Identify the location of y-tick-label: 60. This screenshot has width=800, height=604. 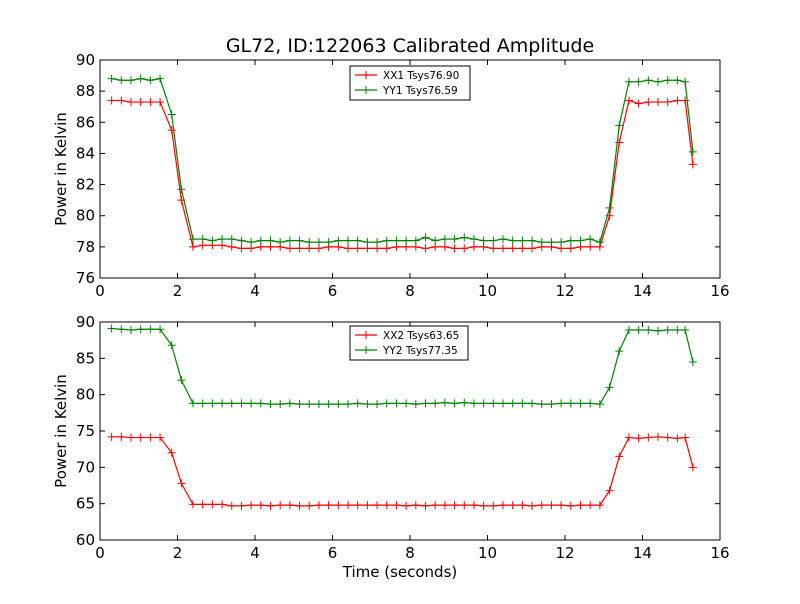
(85, 540).